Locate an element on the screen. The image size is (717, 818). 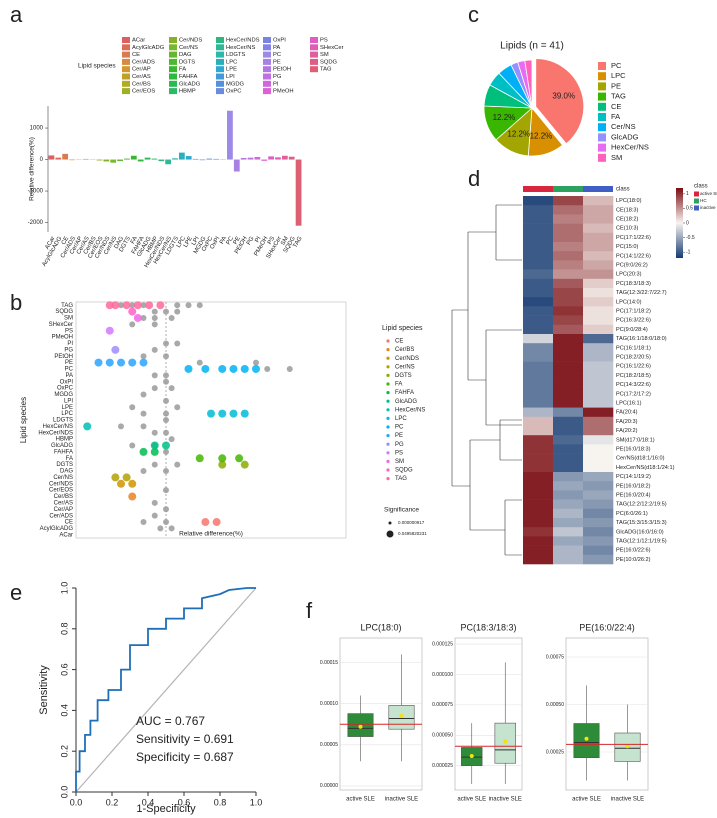
x-tick-label: CE is located at coordinates (65, 241).